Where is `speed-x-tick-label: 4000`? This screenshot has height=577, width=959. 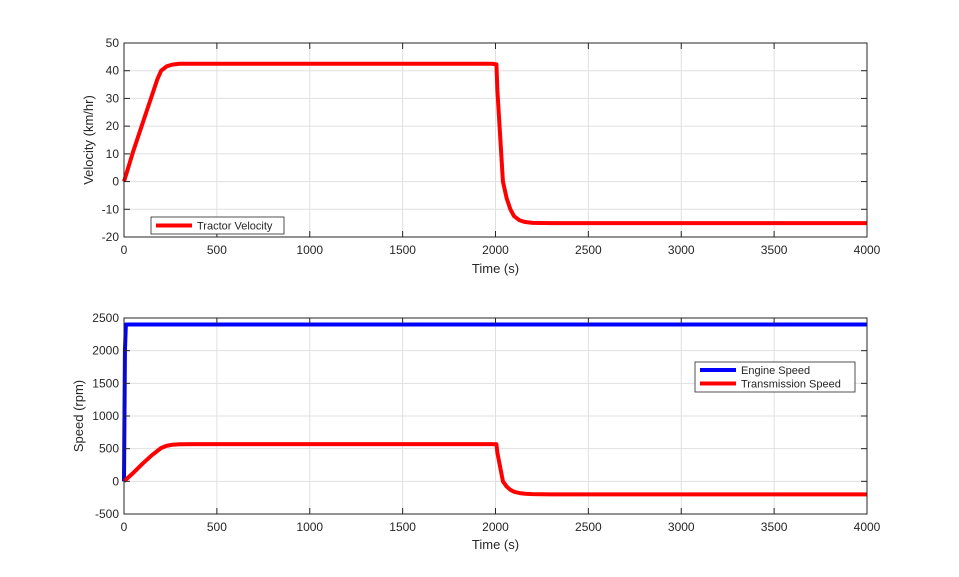
speed-x-tick-label: 4000 is located at coordinates (867, 527).